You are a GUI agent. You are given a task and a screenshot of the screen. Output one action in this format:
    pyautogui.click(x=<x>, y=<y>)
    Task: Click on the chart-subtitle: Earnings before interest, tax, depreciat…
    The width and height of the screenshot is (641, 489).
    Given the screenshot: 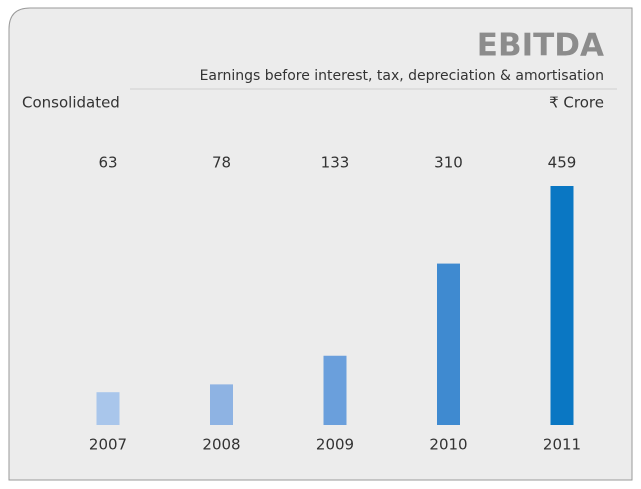 What is the action you would take?
    pyautogui.click(x=402, y=76)
    